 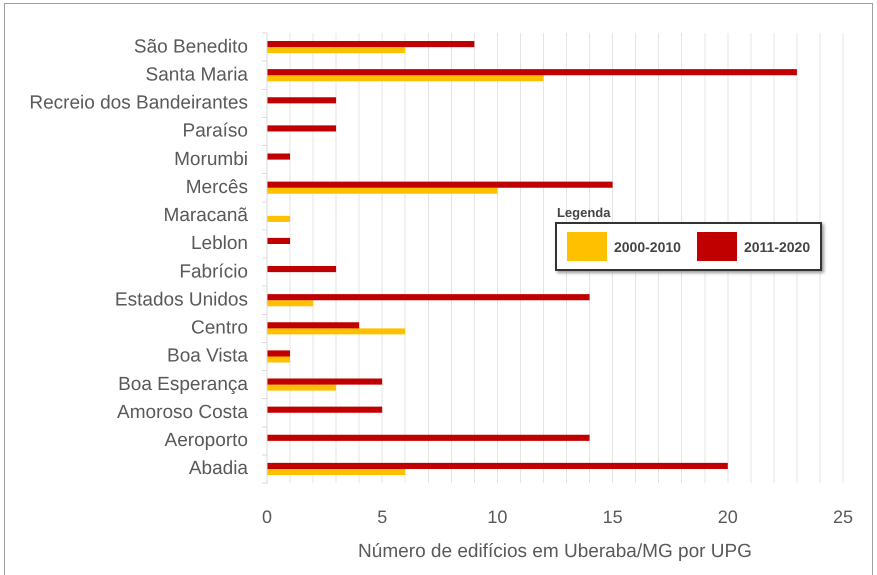 I want to click on x-tick-label: 10, so click(x=497, y=516).